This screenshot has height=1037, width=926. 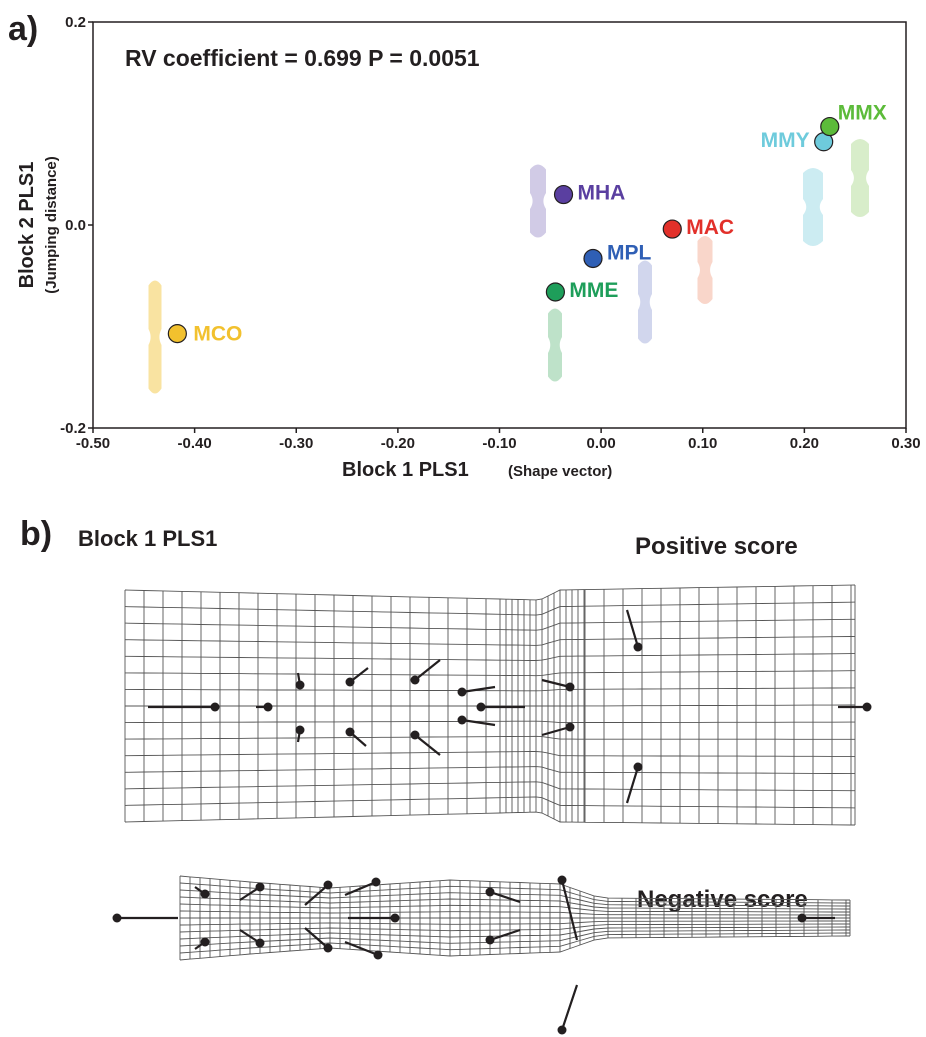 What do you see at coordinates (602, 193) in the screenshot?
I see `point-label: MHA` at bounding box center [602, 193].